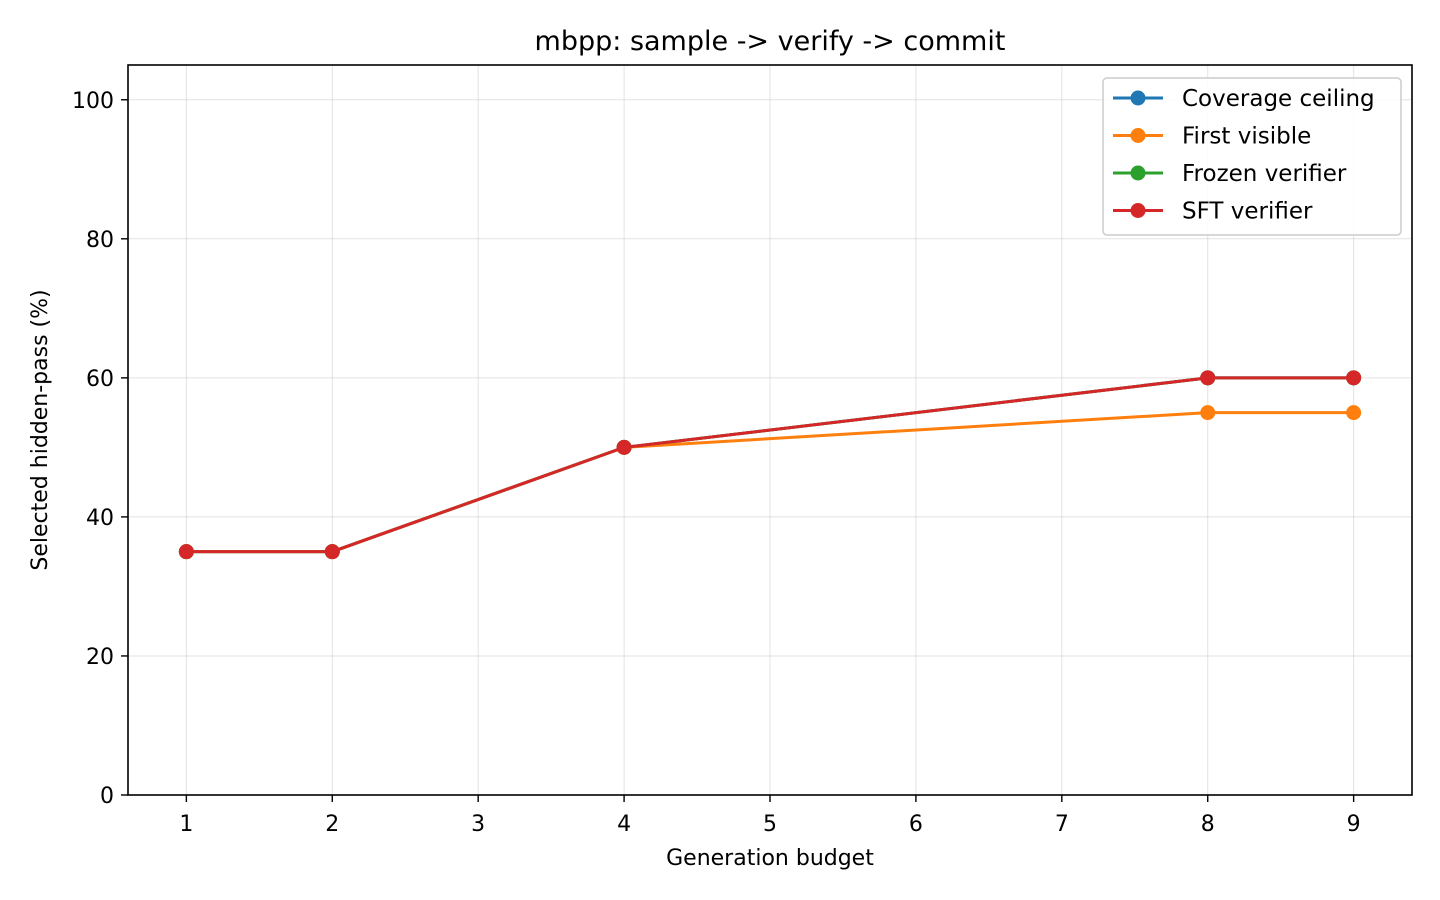 This screenshot has height=900, width=1440. Describe the element at coordinates (1246, 137) in the screenshot. I see `legend-label: First visible` at that location.